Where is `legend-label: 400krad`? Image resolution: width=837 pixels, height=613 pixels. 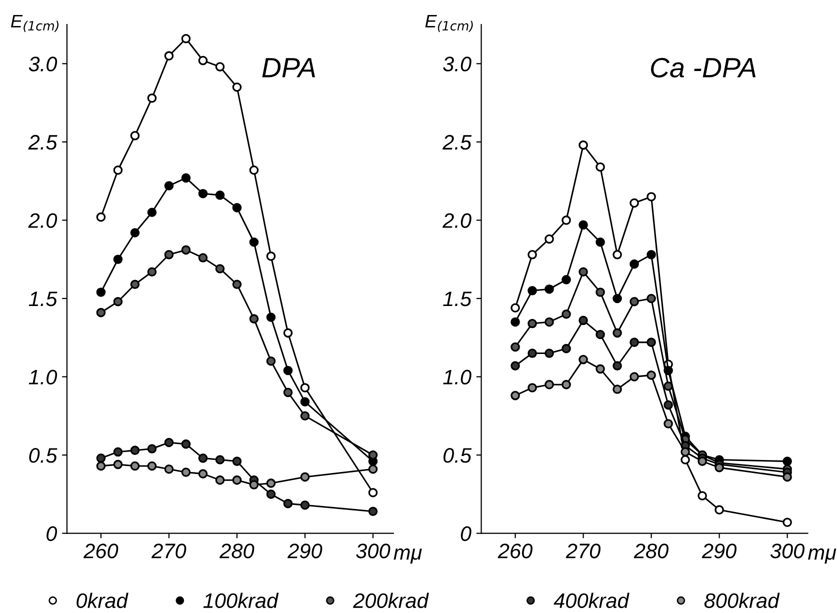 legend-label: 400krad is located at coordinates (592, 600).